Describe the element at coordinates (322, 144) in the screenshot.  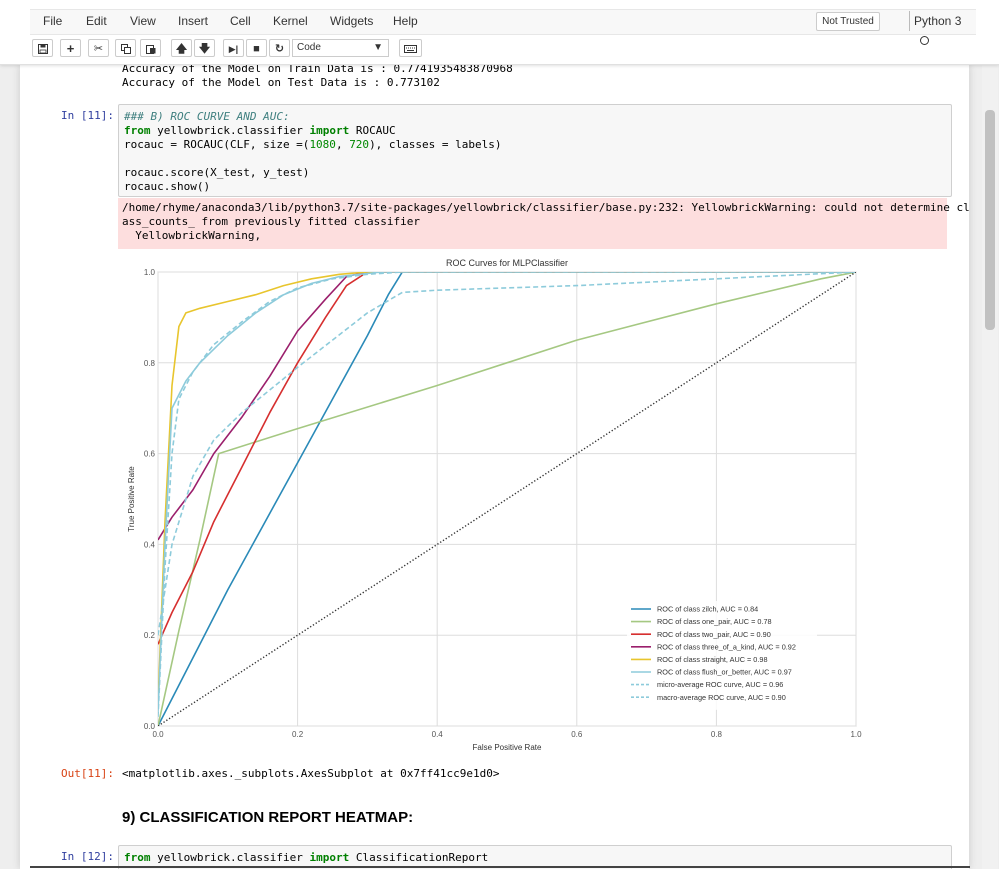
I see `code-token: 1080` at that location.